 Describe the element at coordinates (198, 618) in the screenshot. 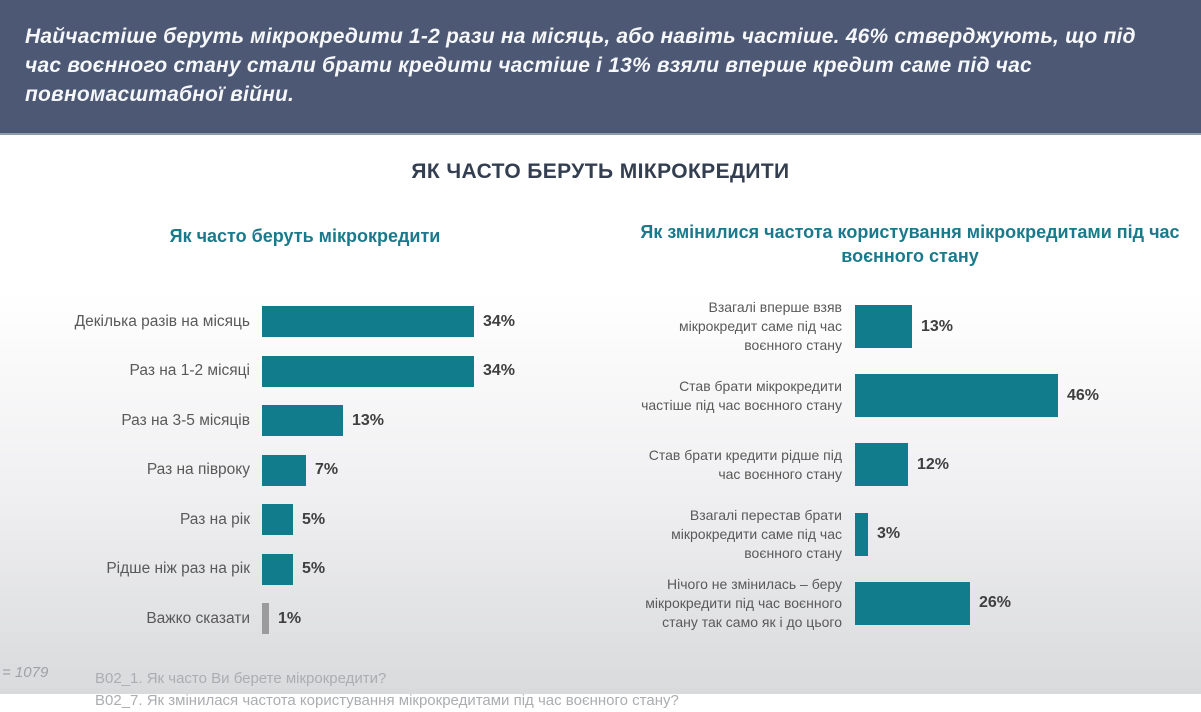

I see `bar-label: Важко сказати` at that location.